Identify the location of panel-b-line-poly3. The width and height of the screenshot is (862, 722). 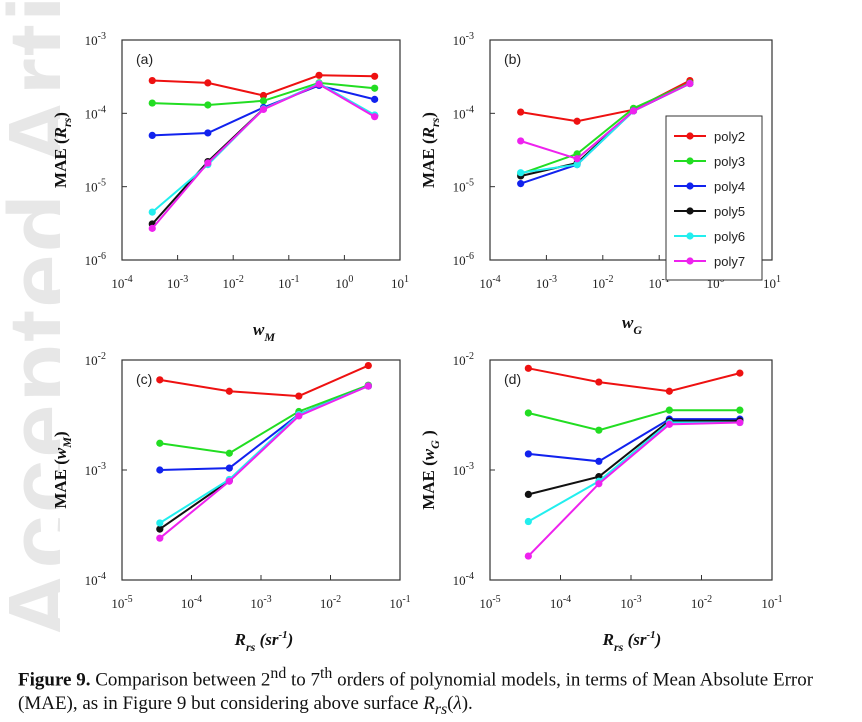
(605, 128).